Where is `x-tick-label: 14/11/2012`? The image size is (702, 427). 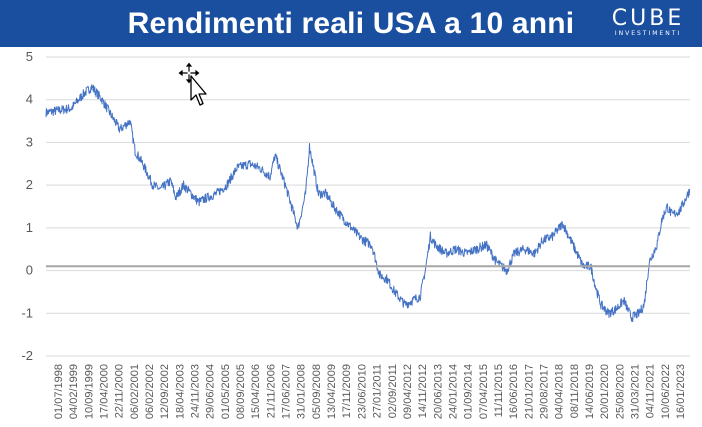
x-tick-label: 14/11/2012 is located at coordinates (423, 391).